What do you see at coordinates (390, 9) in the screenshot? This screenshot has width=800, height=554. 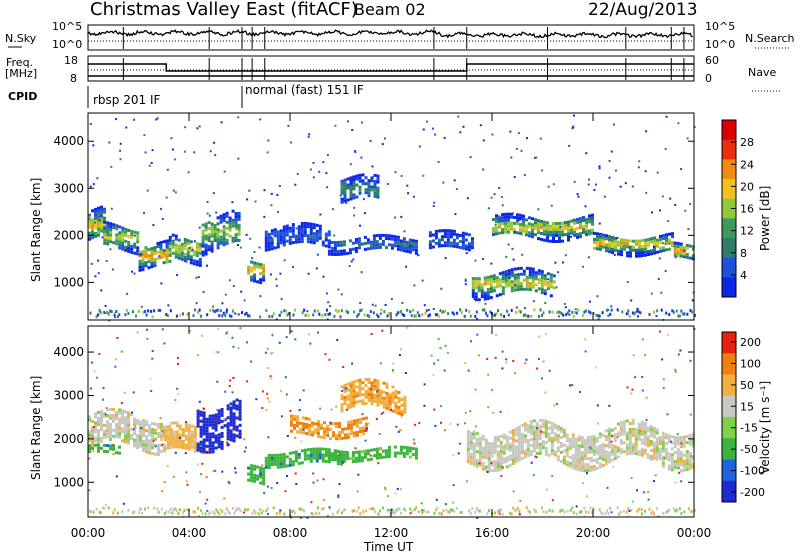 I see `beam-label: Beam 02` at bounding box center [390, 9].